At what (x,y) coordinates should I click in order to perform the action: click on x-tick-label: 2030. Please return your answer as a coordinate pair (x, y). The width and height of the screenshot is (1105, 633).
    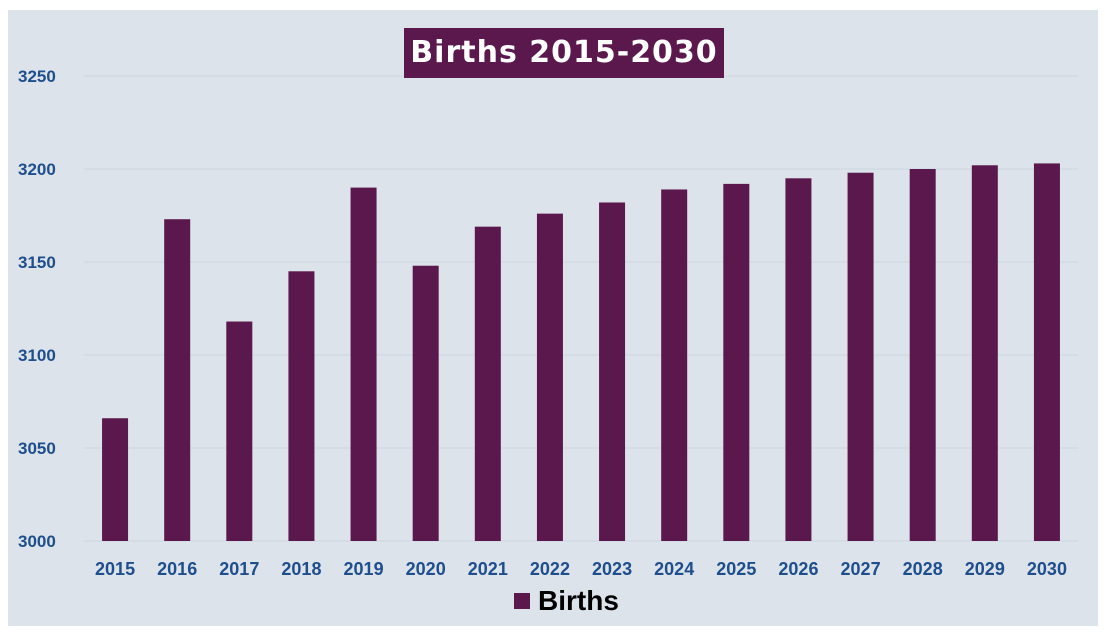
    Looking at the image, I should click on (1047, 569).